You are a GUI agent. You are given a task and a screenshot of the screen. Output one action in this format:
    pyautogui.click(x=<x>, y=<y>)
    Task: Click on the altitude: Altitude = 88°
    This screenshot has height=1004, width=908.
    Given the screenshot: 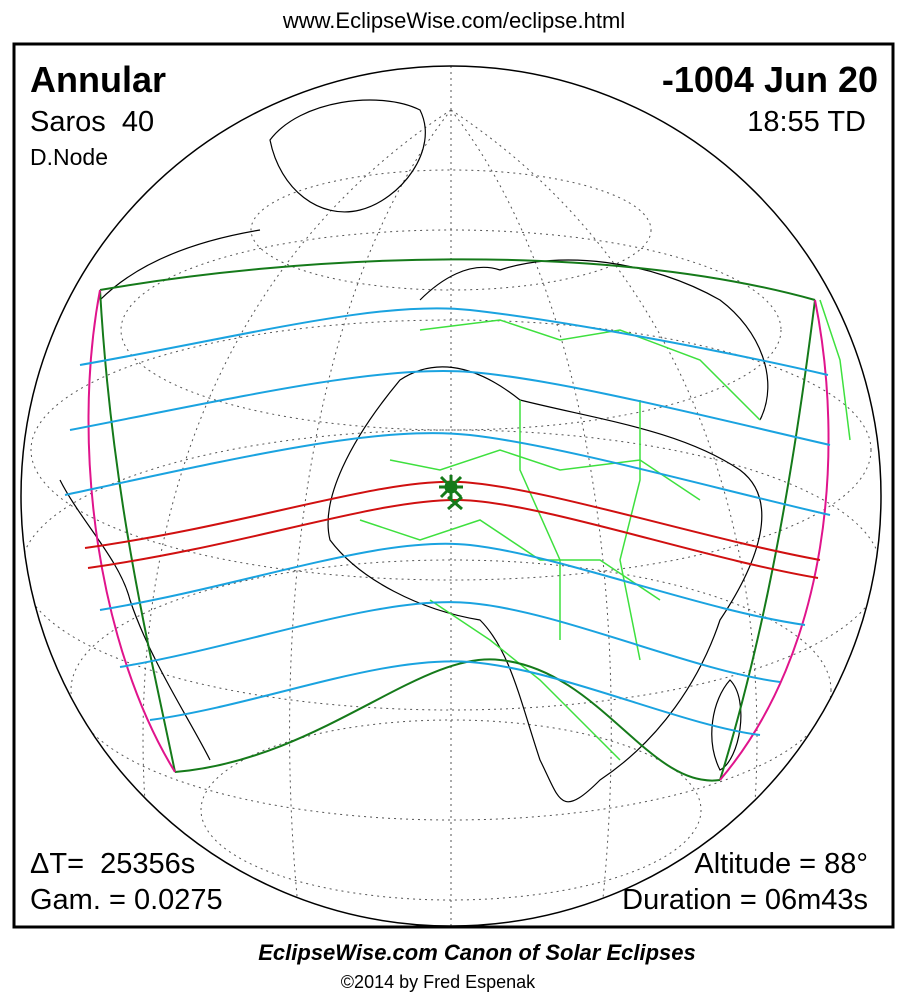 What is the action you would take?
    pyautogui.click(x=781, y=864)
    